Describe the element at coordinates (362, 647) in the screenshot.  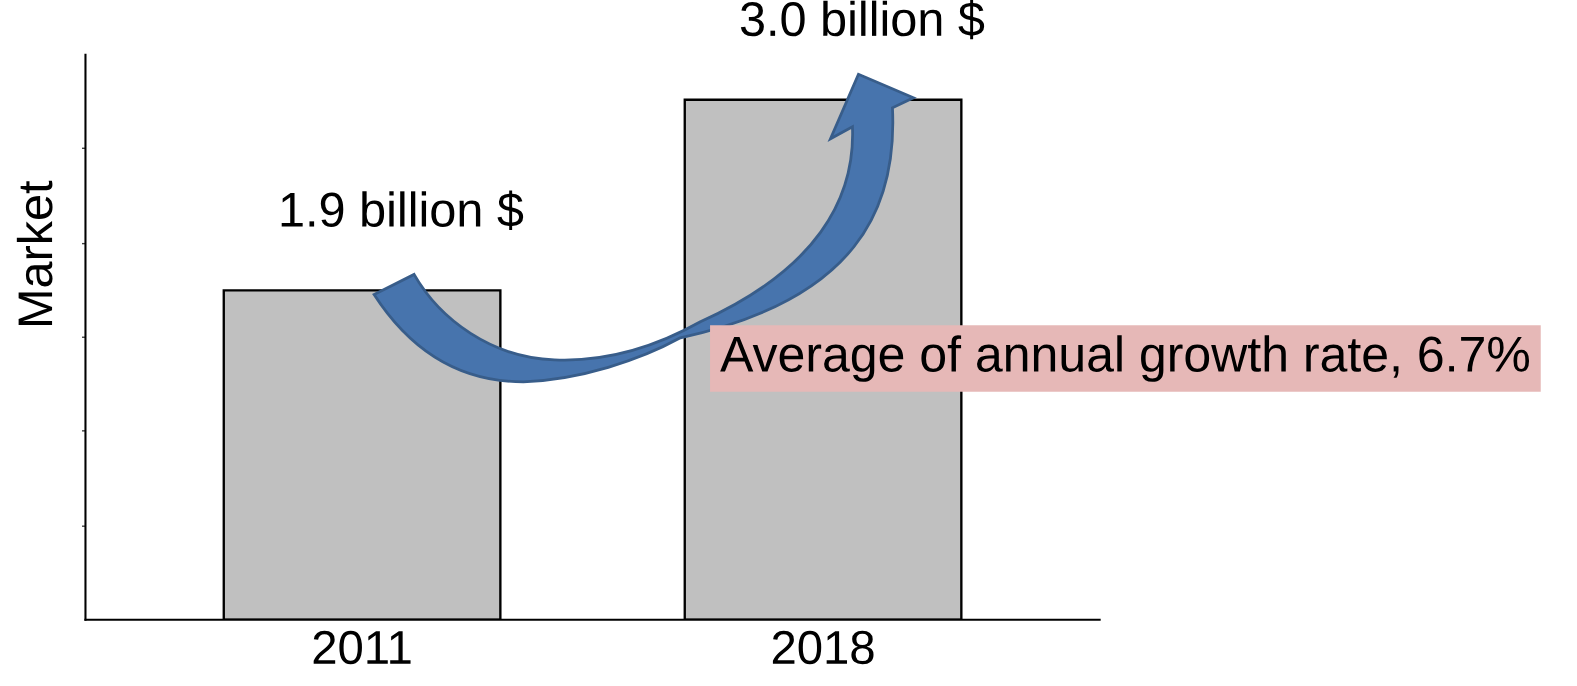
I see `x-tick-label: 2011` at that location.